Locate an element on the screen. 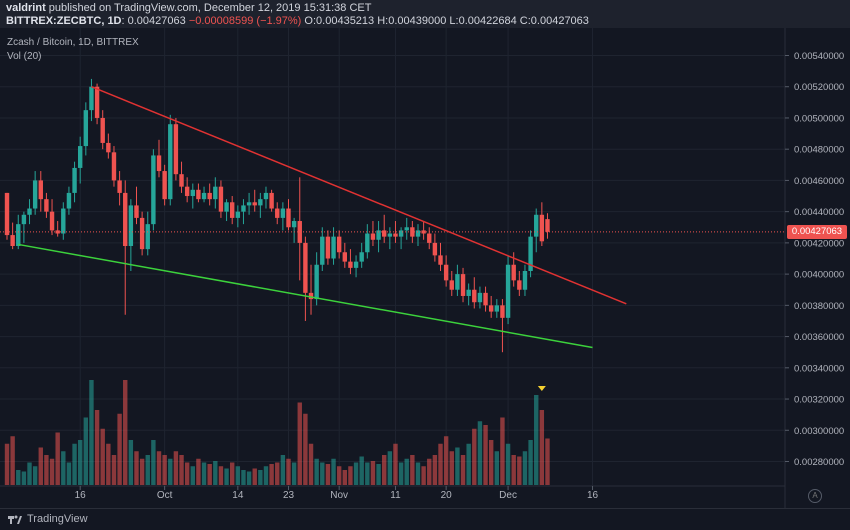 The height and width of the screenshot is (530, 850). support-trendline is located at coordinates (305, 296).